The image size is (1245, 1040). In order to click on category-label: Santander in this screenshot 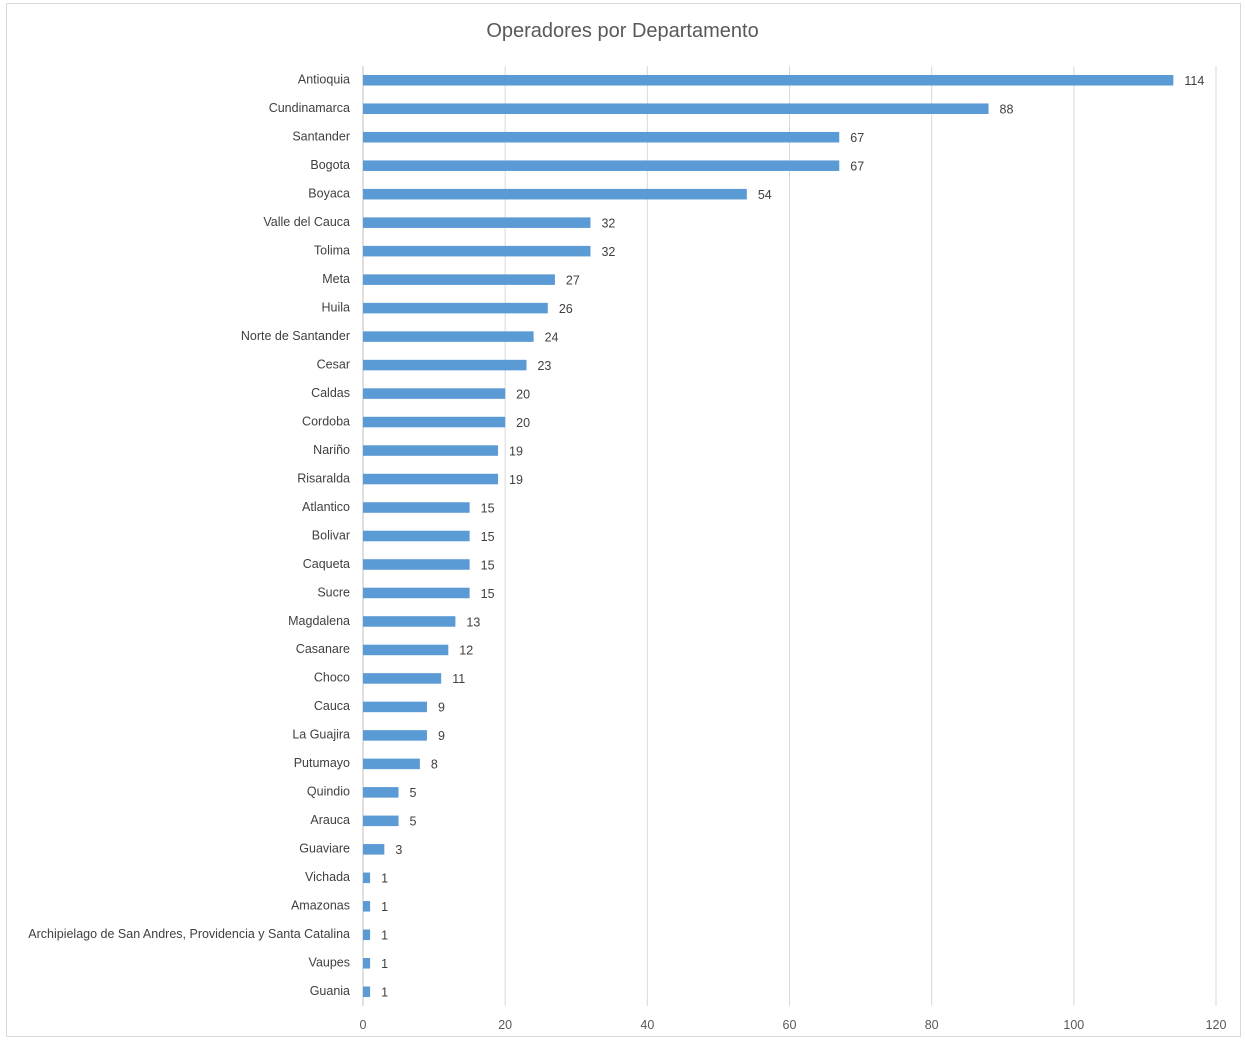, I will do `click(321, 137)`.